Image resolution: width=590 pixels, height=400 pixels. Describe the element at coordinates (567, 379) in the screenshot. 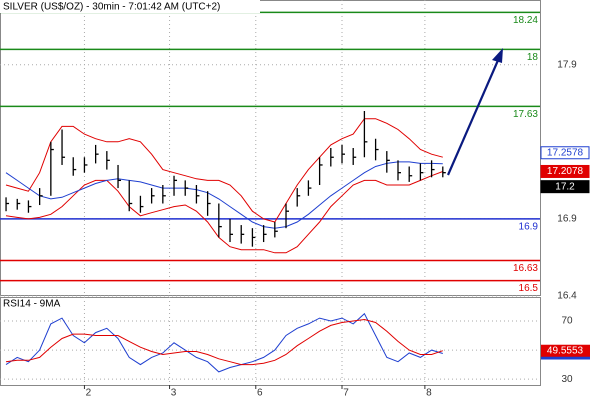

I see `y-tick-label: 30` at that location.